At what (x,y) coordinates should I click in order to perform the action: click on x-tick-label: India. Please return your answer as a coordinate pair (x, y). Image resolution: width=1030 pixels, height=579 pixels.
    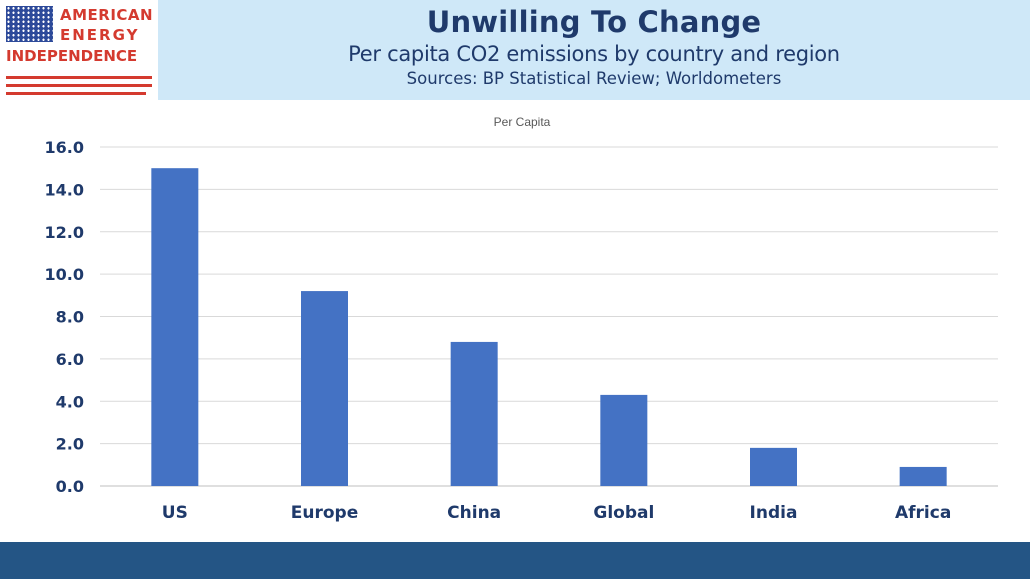
    Looking at the image, I should click on (774, 513).